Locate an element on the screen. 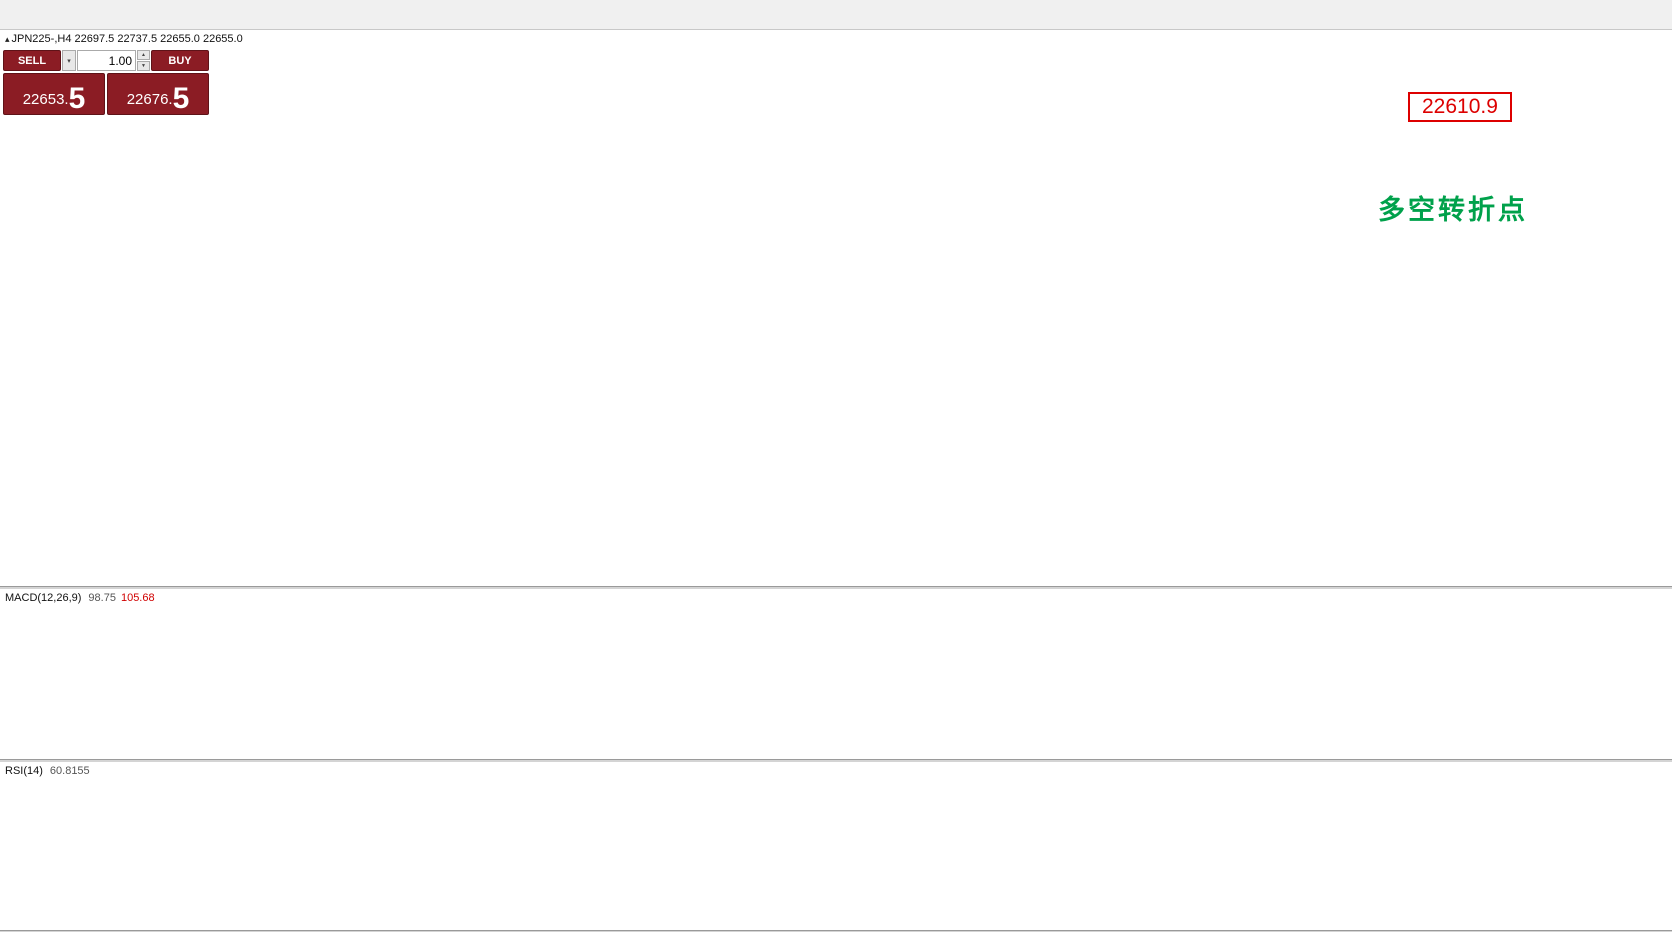 This screenshot has width=1672, height=952. buy-button: BUY is located at coordinates (180, 60).